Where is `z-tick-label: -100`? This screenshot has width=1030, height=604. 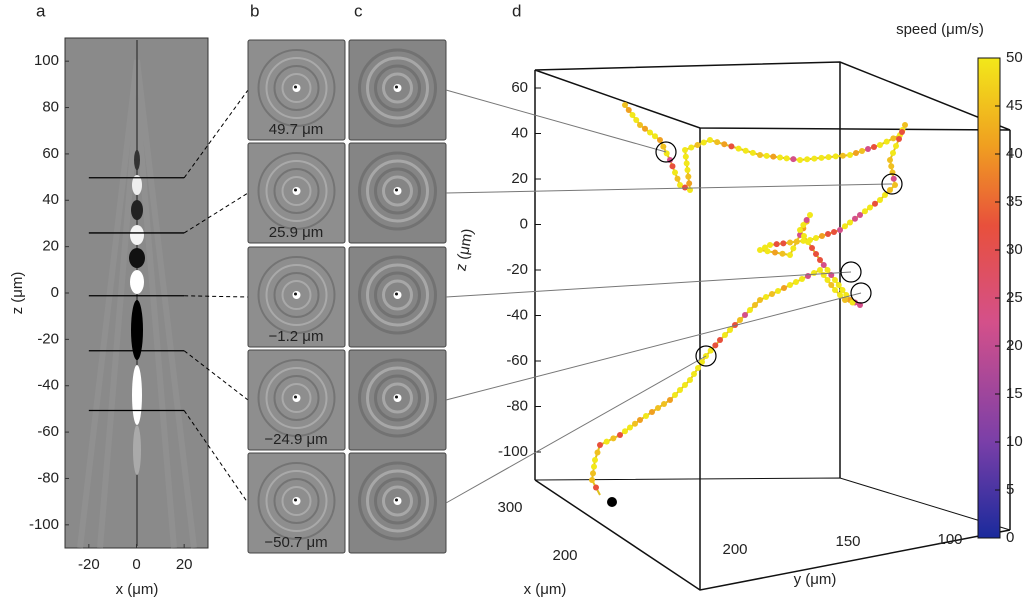
z-tick-label: -100 is located at coordinates (513, 451).